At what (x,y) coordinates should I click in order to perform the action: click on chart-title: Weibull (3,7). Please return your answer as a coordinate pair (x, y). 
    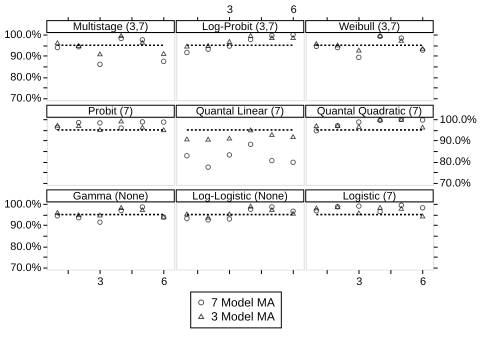
    Looking at the image, I should click on (369, 27).